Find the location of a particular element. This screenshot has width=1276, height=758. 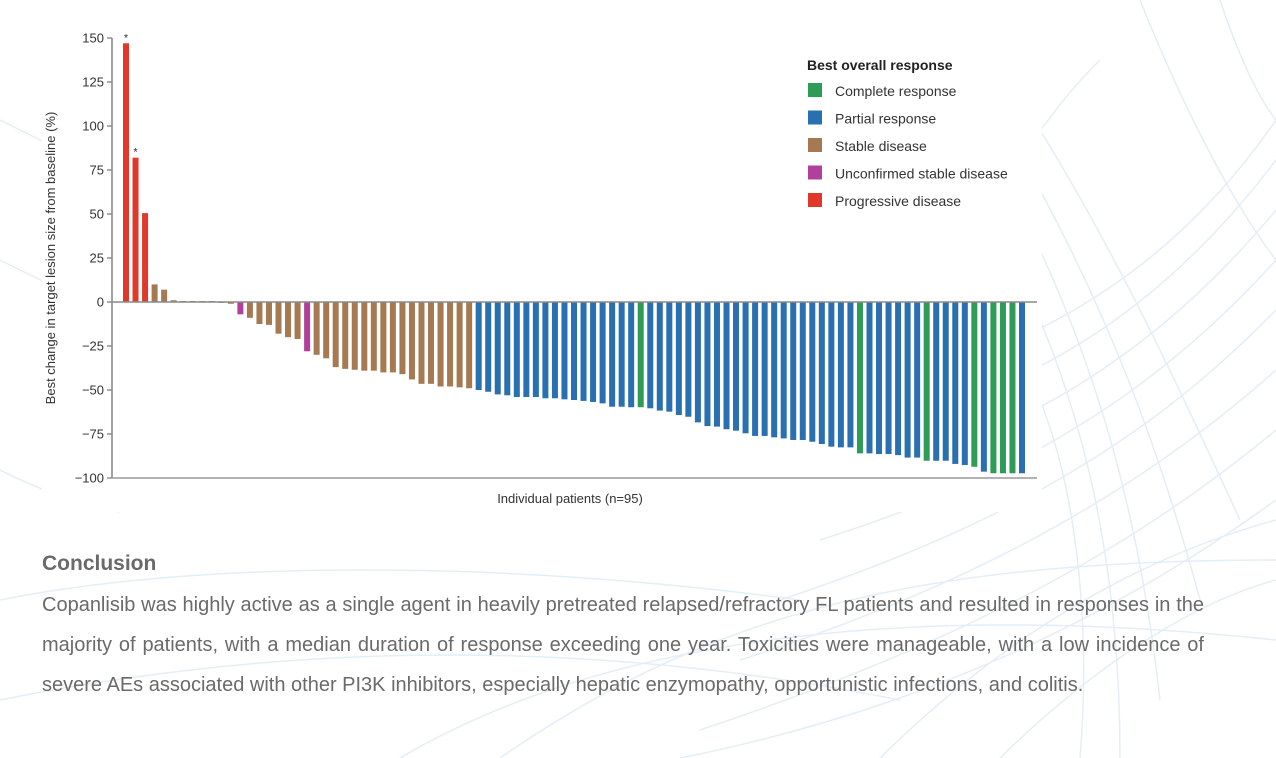

legend-label: Complete response is located at coordinates (896, 91).